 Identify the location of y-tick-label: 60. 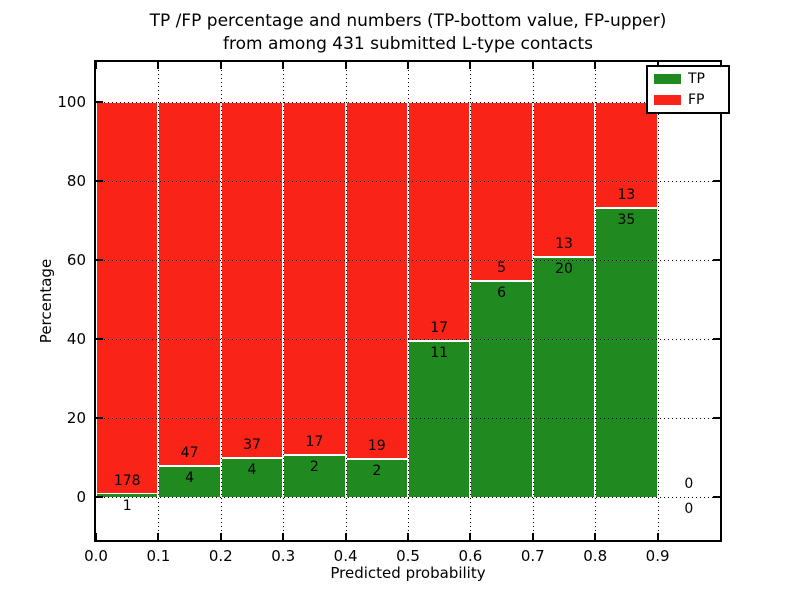
(76, 259).